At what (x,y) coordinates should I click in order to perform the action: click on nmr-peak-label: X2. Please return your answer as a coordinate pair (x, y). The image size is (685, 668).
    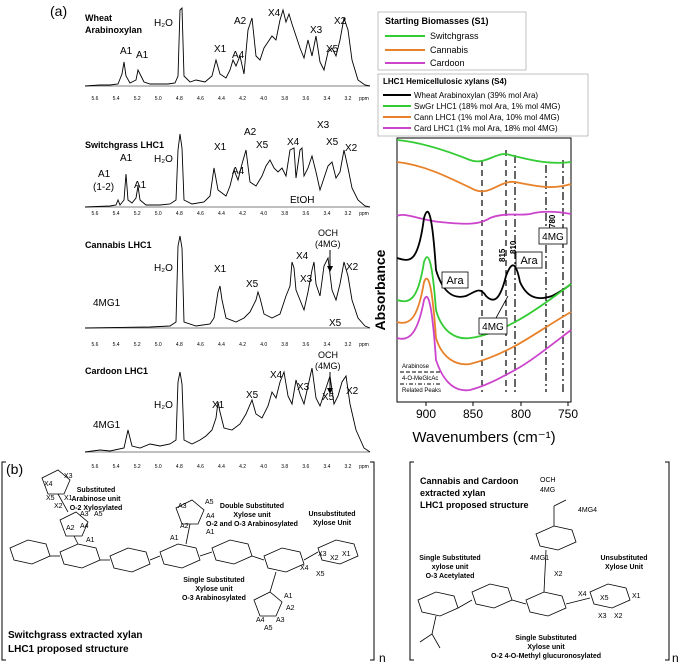
    Looking at the image, I should click on (351, 148).